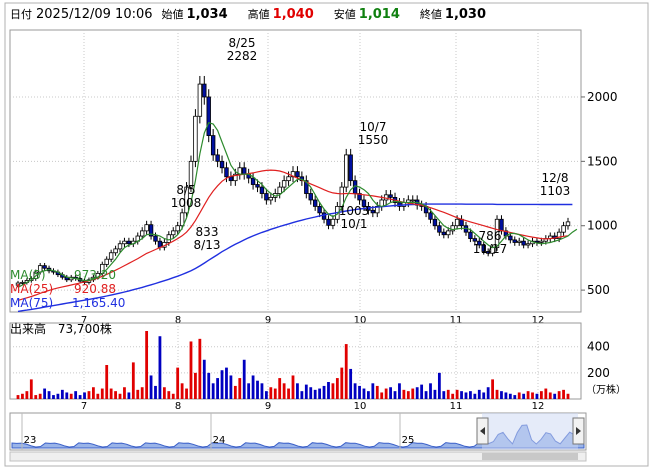 The image size is (653, 470). Describe the element at coordinates (95, 275) in the screenshot. I see `ma5-value: 973.20` at that location.